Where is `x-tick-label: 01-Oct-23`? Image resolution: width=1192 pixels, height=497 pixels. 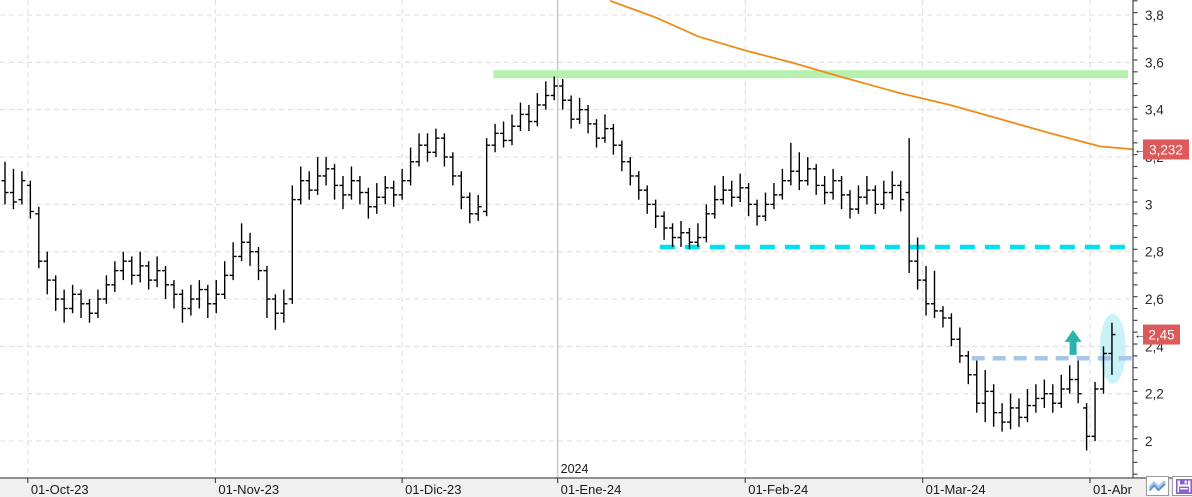 x-tick-label: 01-Oct-23 is located at coordinates (60, 489).